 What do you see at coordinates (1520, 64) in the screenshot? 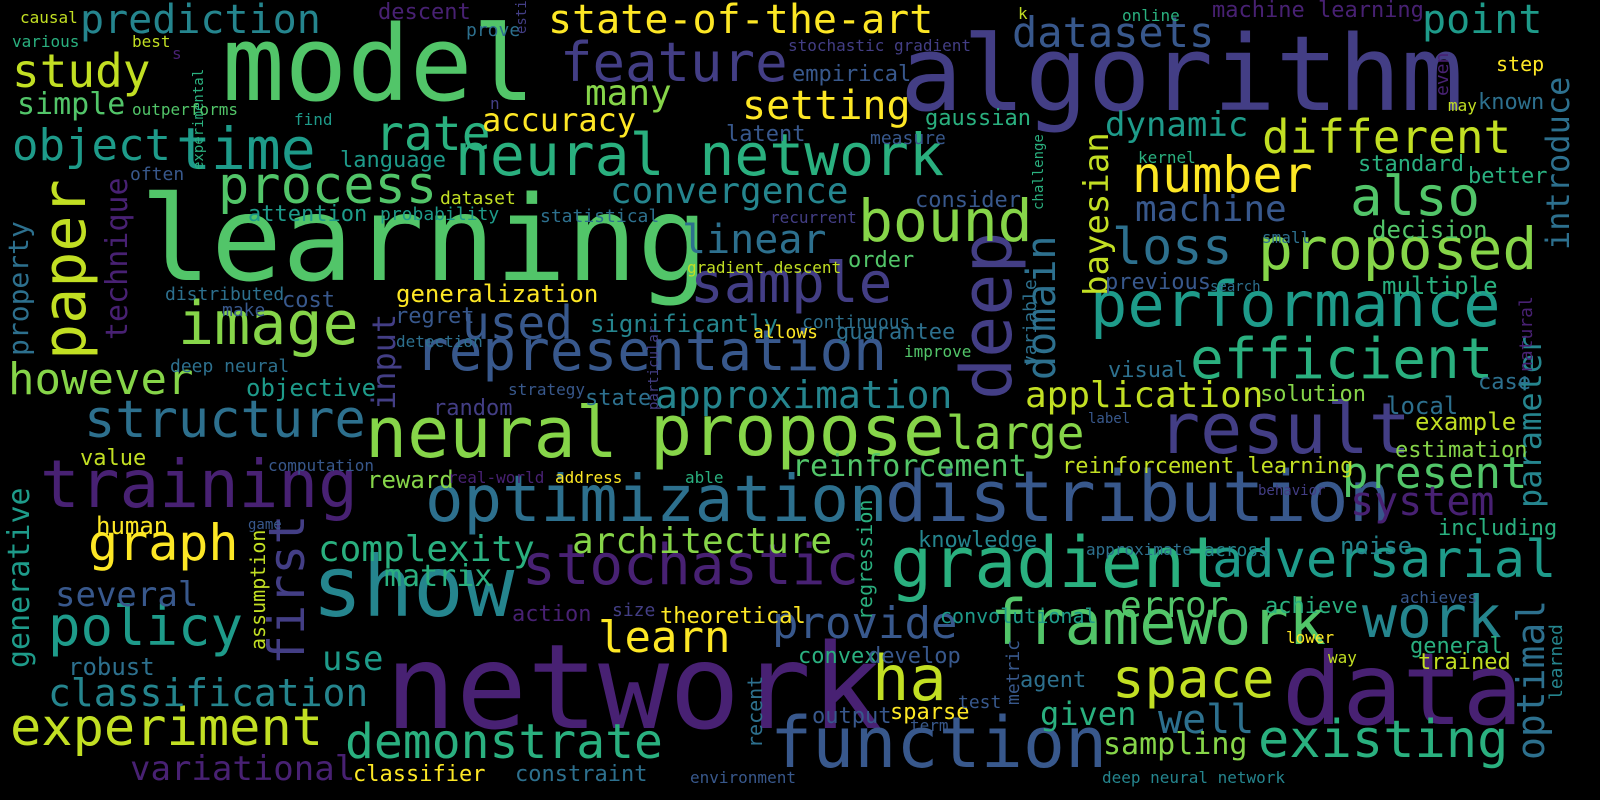
I see `word-step: step` at bounding box center [1520, 64].